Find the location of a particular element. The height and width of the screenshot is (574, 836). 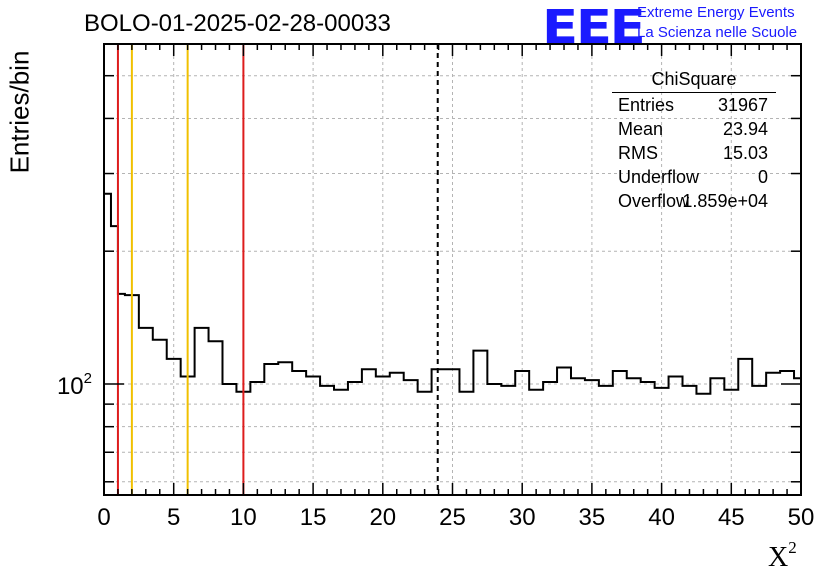

x-tick-label: 50 is located at coordinates (801, 517).